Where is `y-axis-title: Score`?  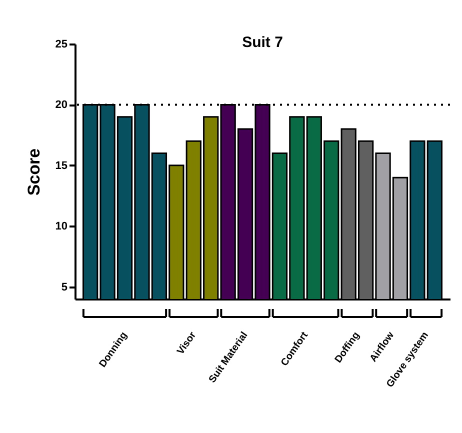
y-axis-title: Score is located at coordinates (34, 172).